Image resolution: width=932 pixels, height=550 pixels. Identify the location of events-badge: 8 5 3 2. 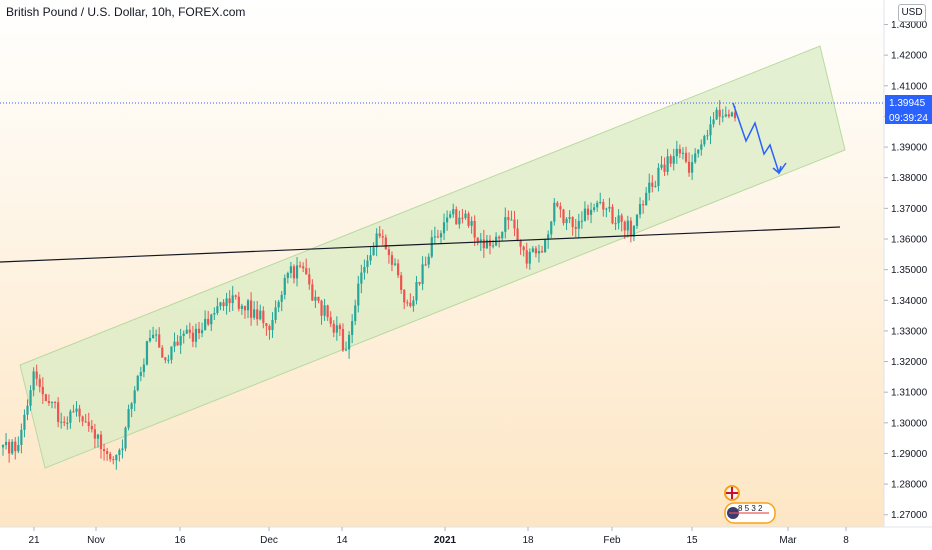
(750, 504).